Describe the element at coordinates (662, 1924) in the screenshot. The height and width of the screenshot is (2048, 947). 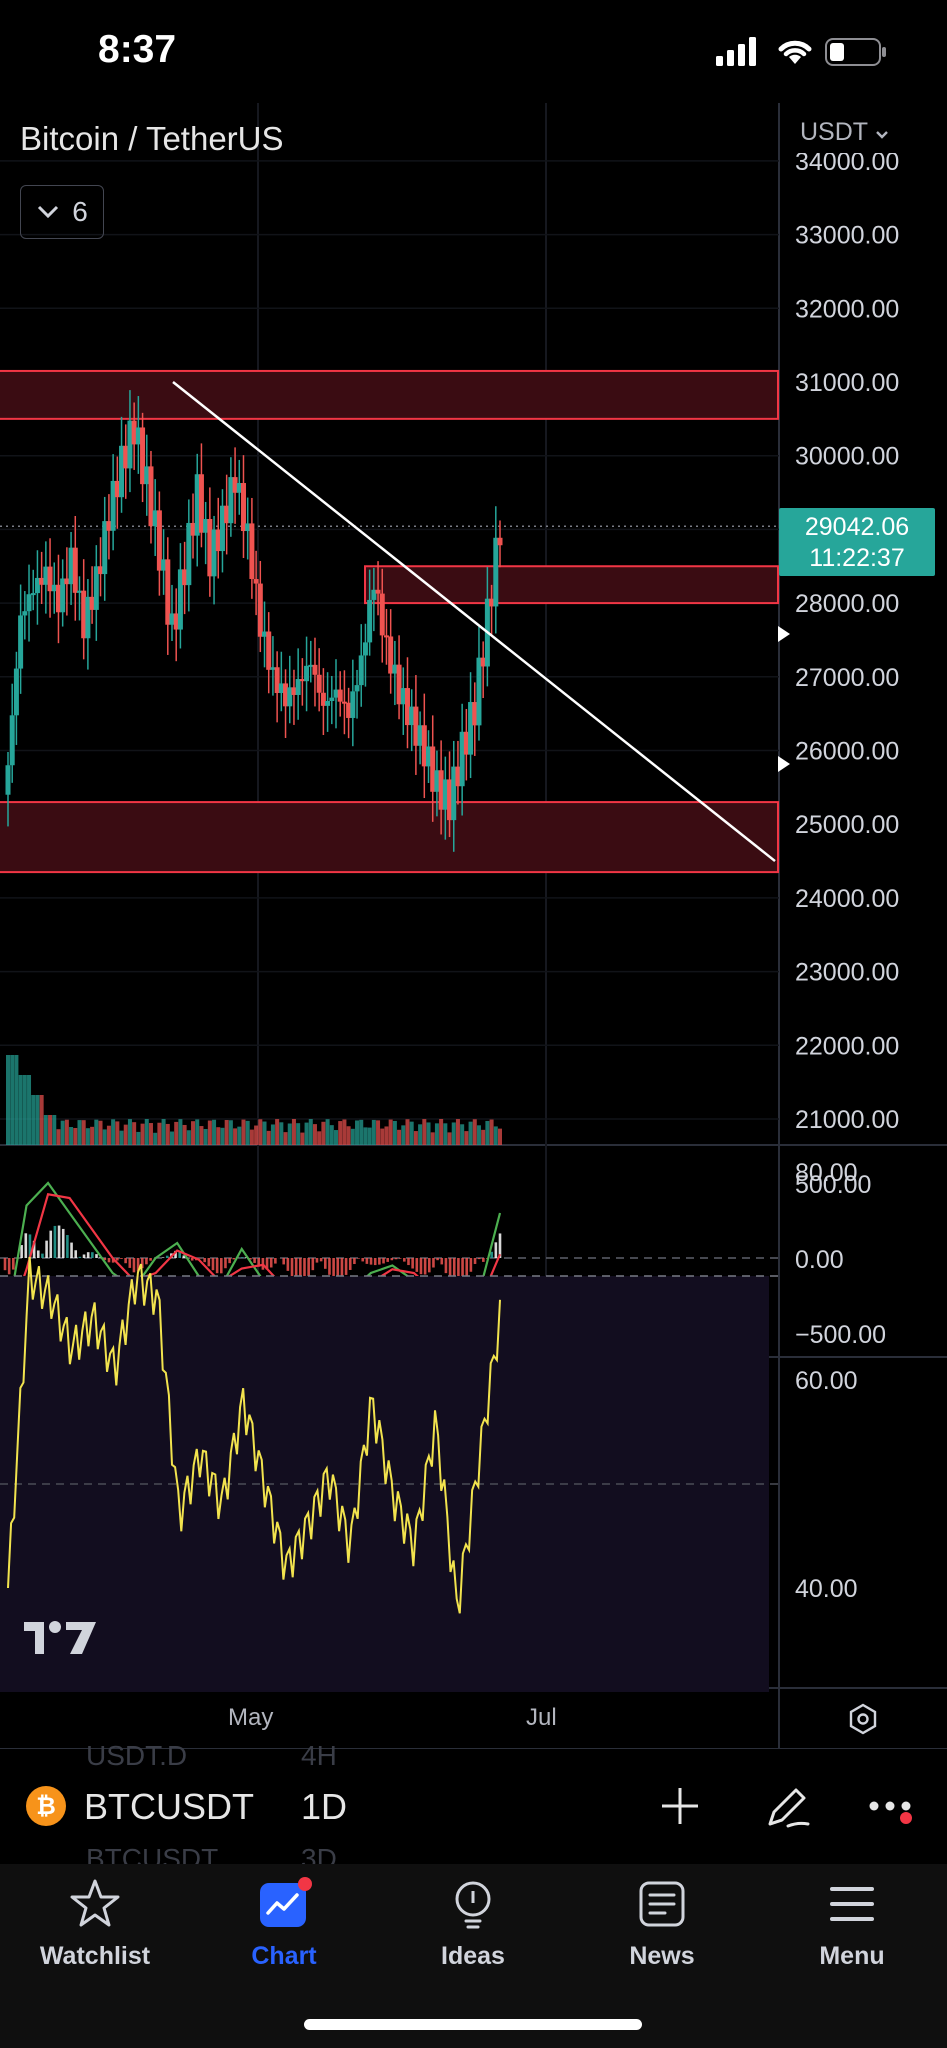
I see `tab-news: News` at that location.